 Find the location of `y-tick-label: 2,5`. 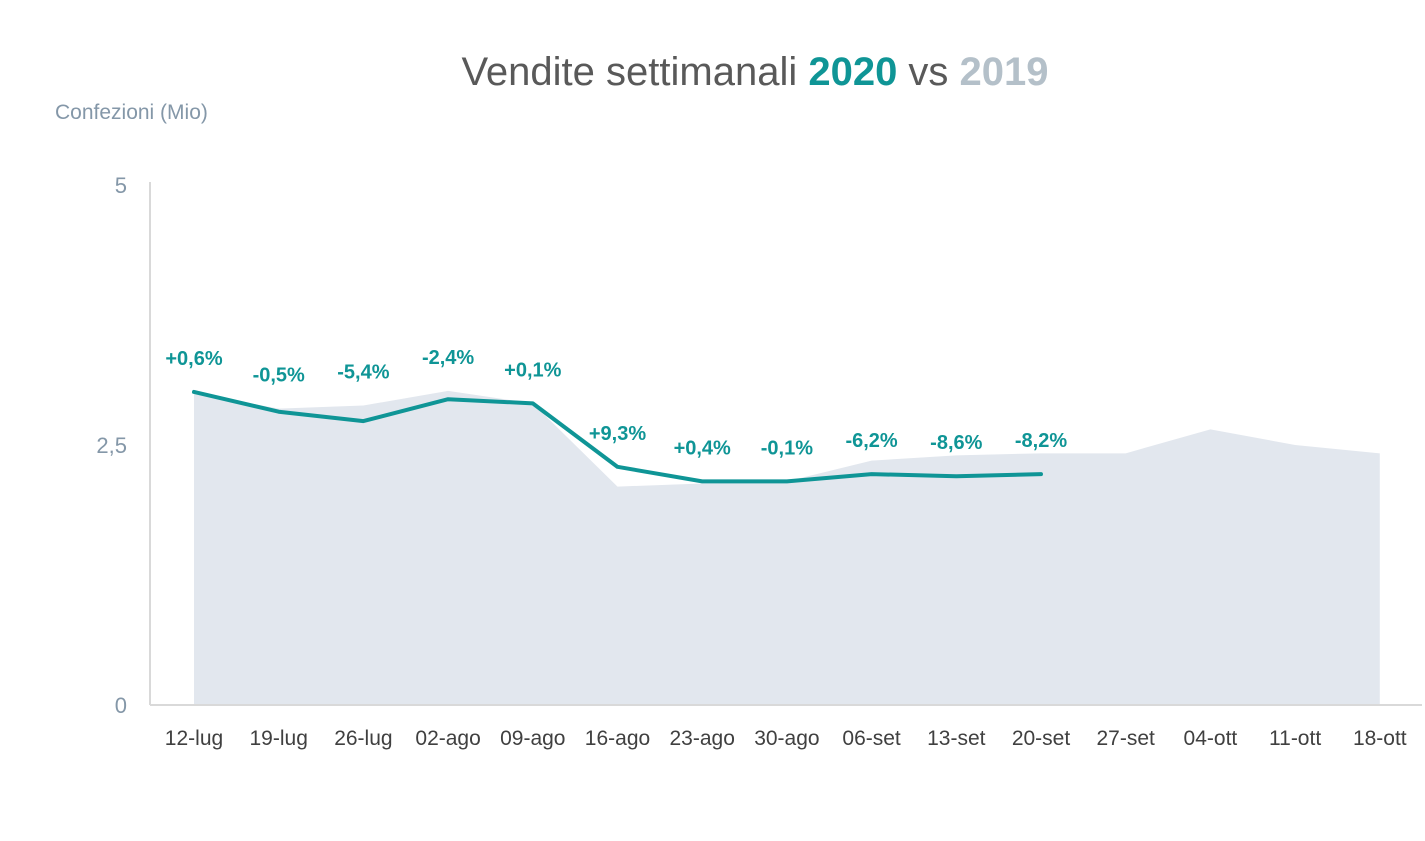

y-tick-label: 2,5 is located at coordinates (111, 445).